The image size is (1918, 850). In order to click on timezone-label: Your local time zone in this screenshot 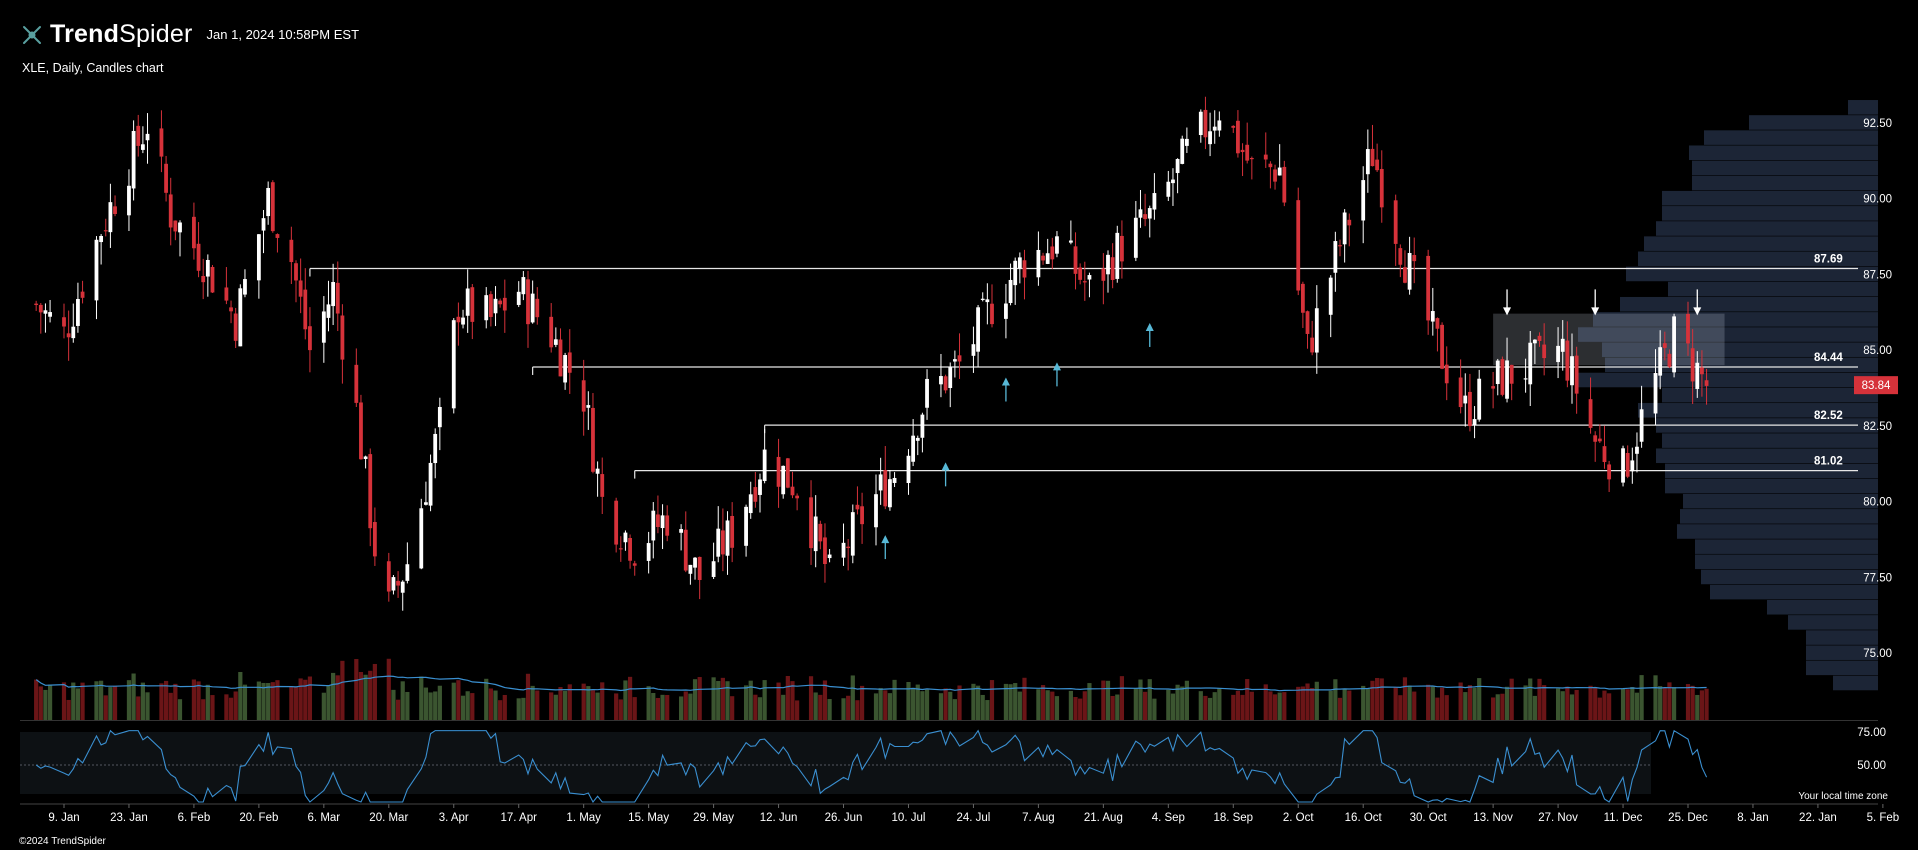, I will do `click(1843, 796)`.